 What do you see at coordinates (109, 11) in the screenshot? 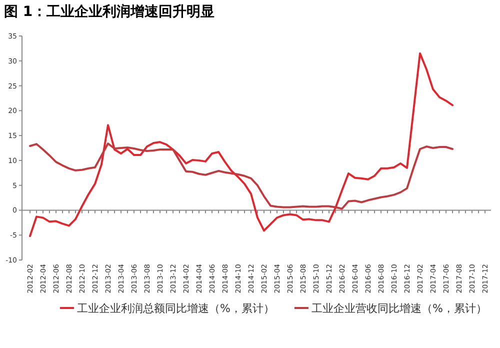
I see `chart-title: 图 1：工业企业利润增速回升明显` at bounding box center [109, 11].